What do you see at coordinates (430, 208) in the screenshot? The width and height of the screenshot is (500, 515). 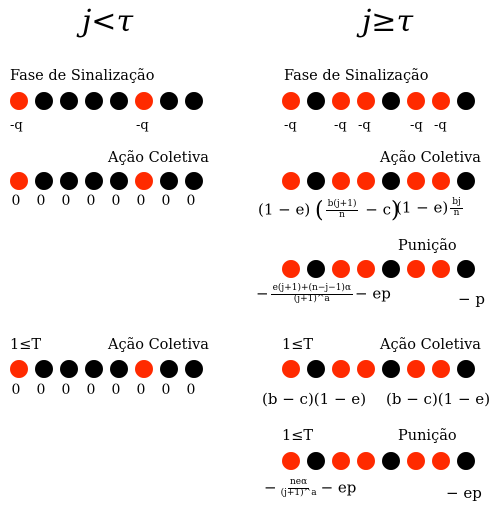 I see `right-collective-def-payoff: (1 − e) bj n` at bounding box center [430, 208].